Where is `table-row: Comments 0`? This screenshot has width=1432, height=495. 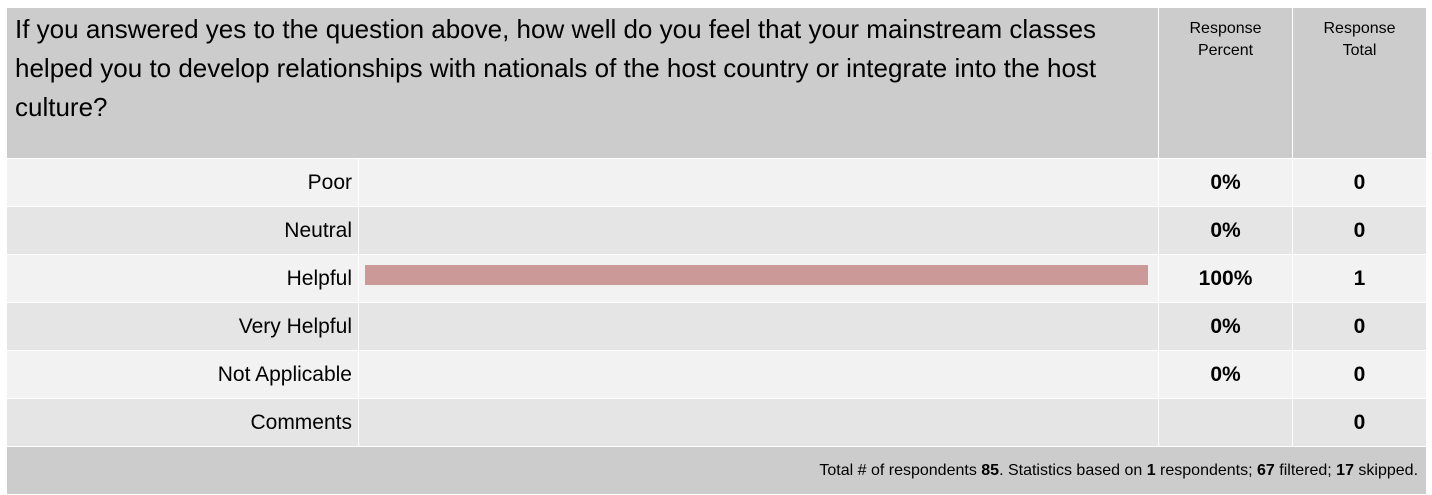
table-row: Comments 0 is located at coordinates (717, 422).